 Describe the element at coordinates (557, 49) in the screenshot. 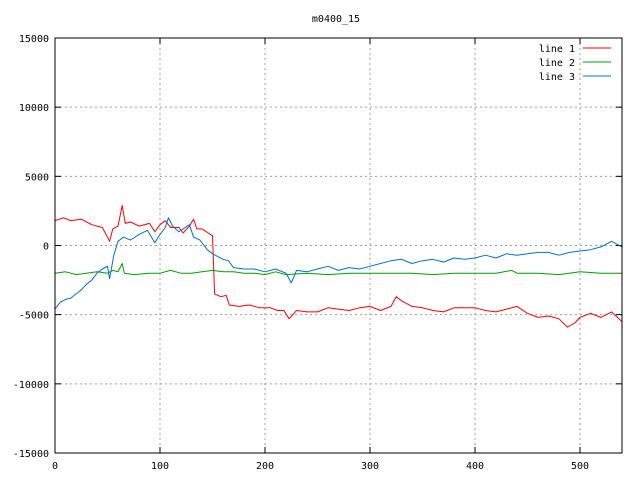

I see `legend-label: line 1` at that location.